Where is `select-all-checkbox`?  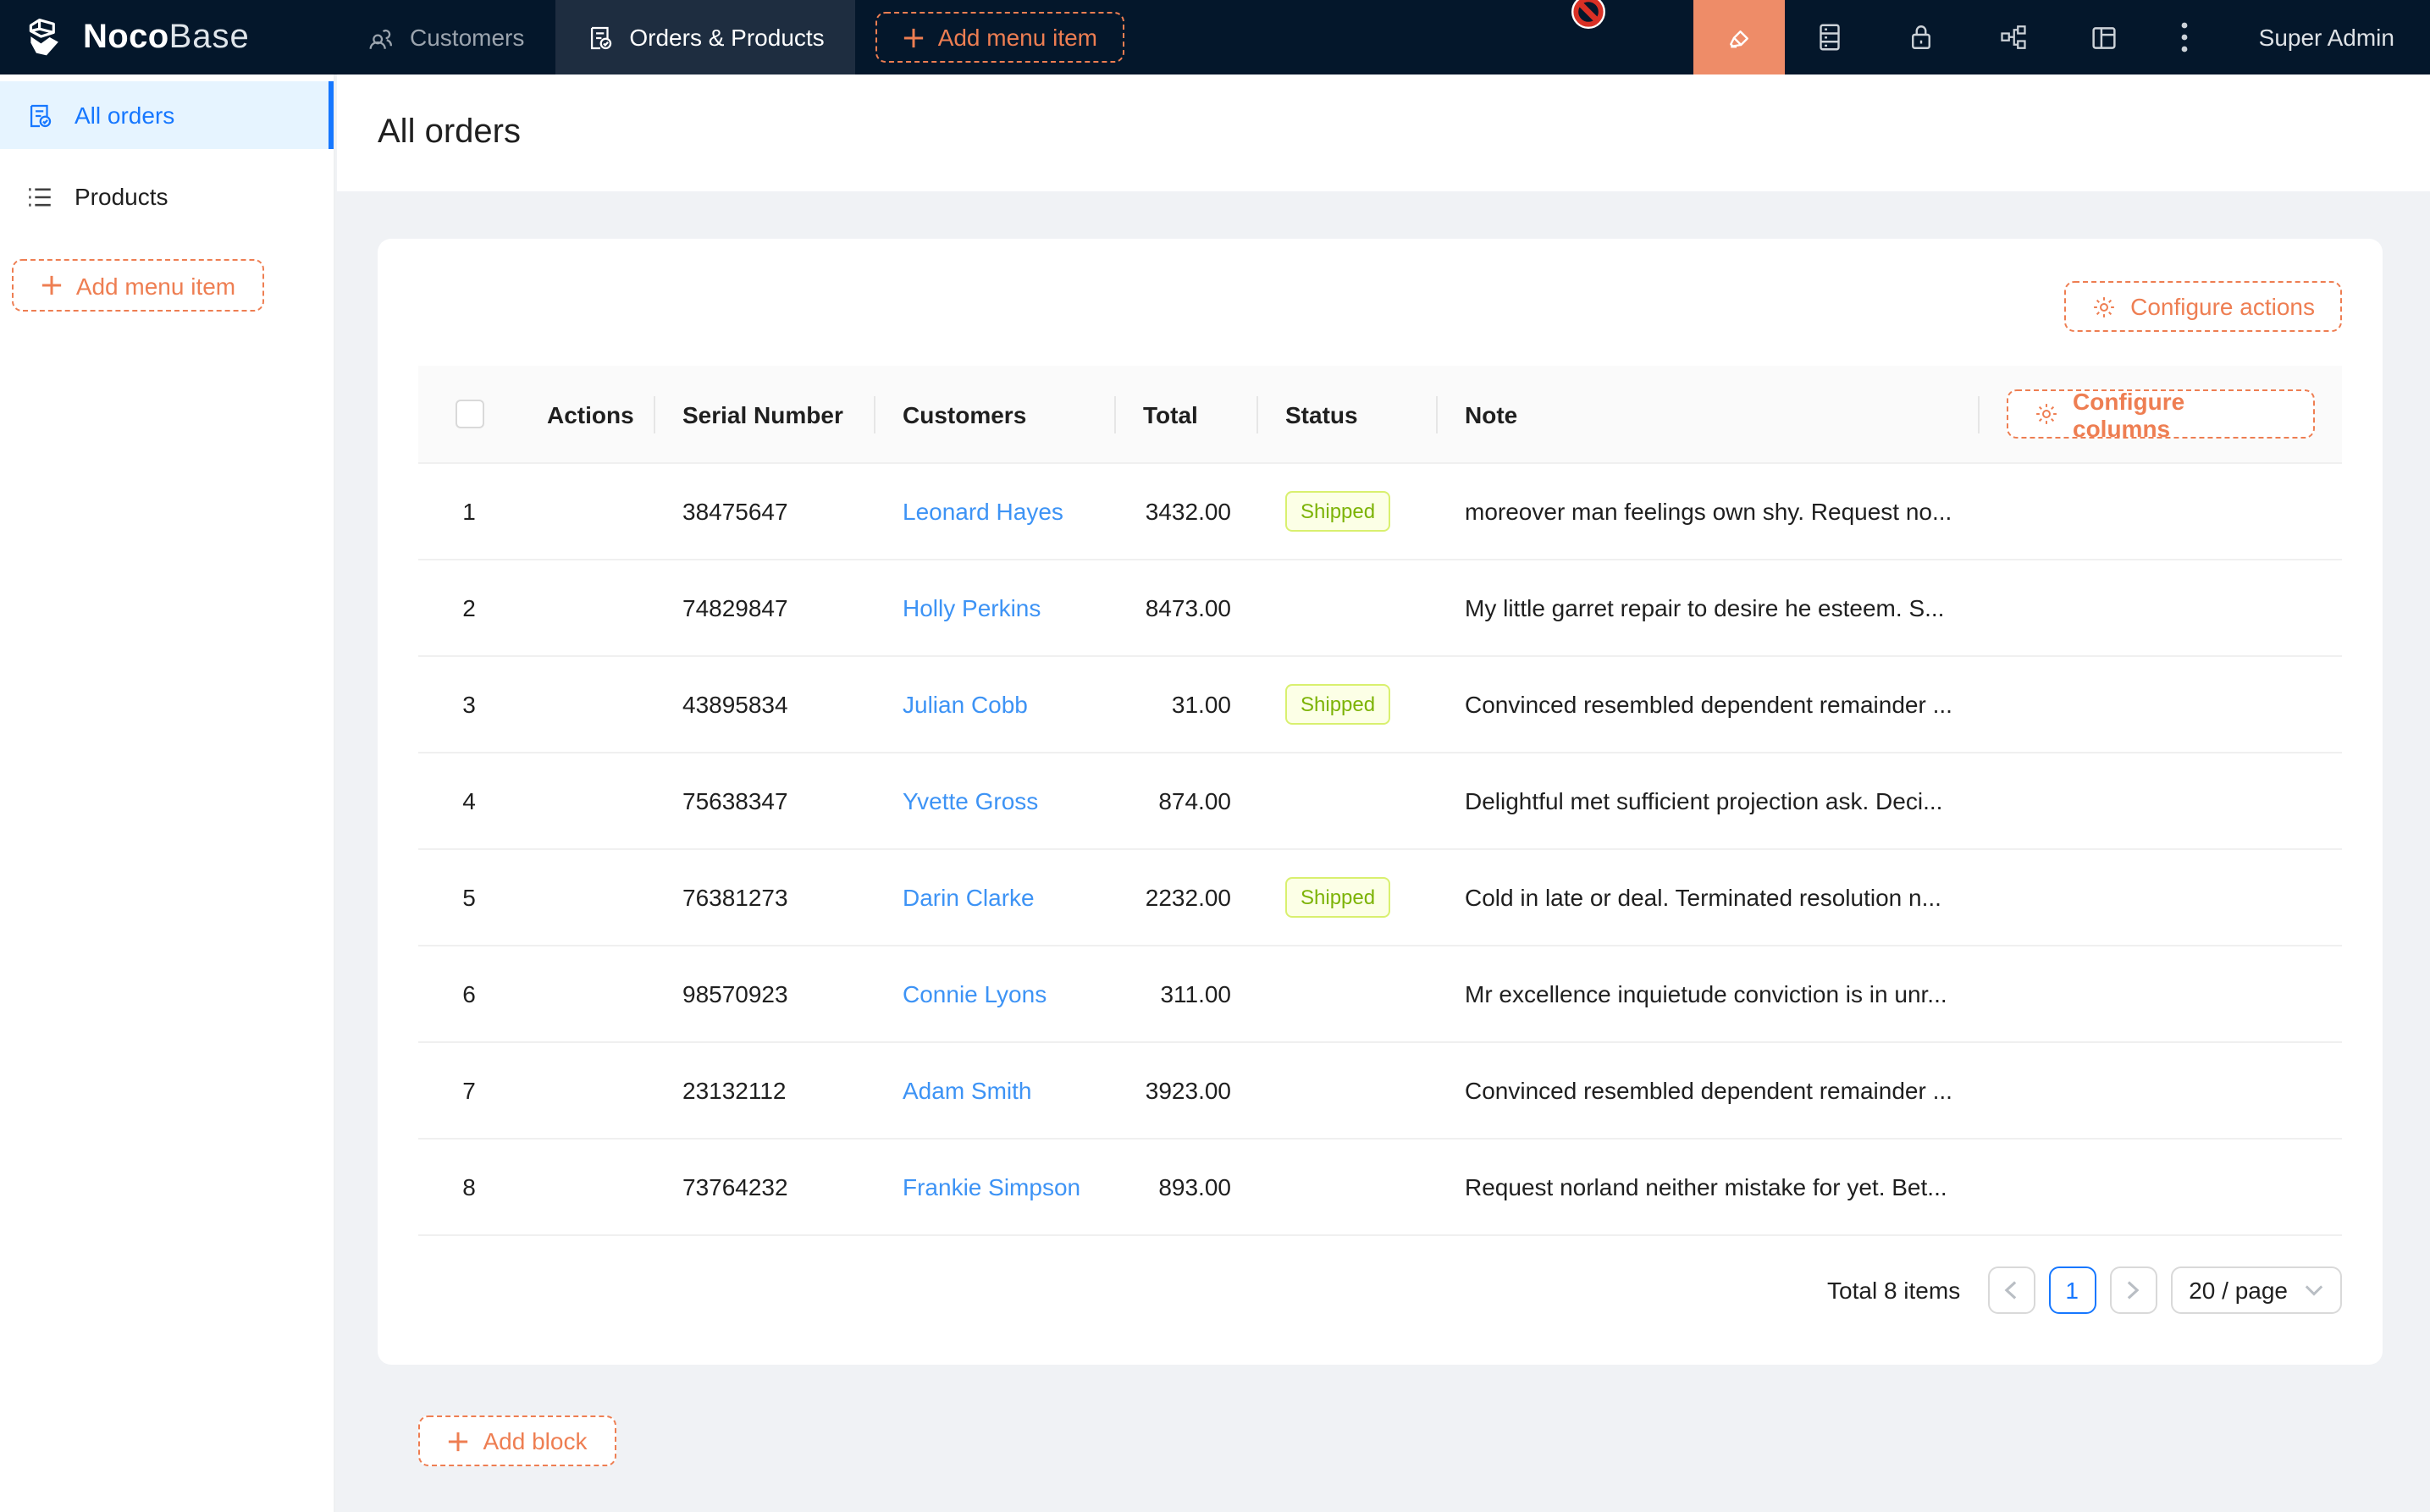 select-all-checkbox is located at coordinates (469, 414).